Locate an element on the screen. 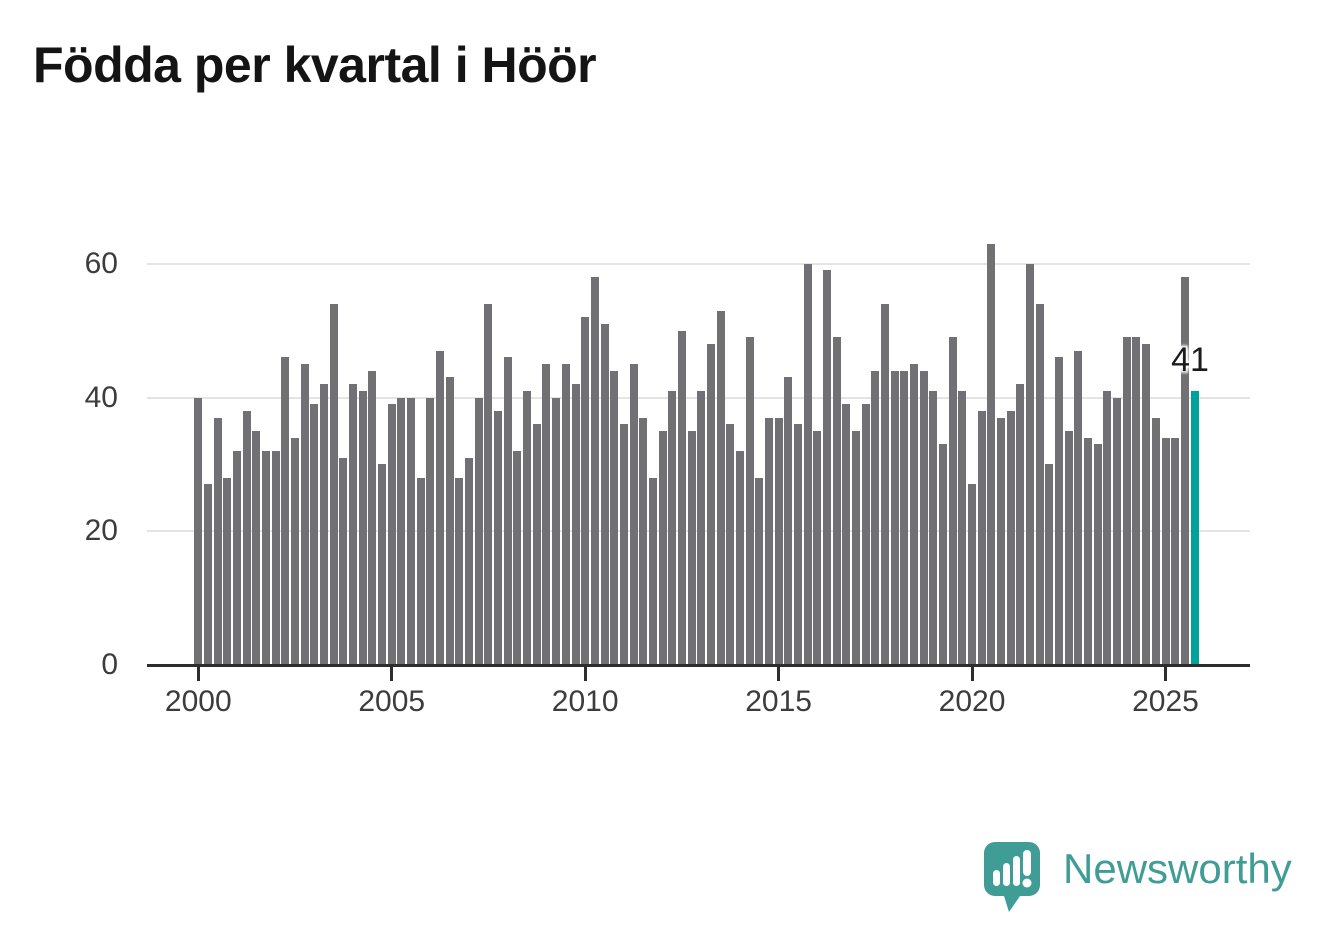  y-gridline is located at coordinates (698, 263).